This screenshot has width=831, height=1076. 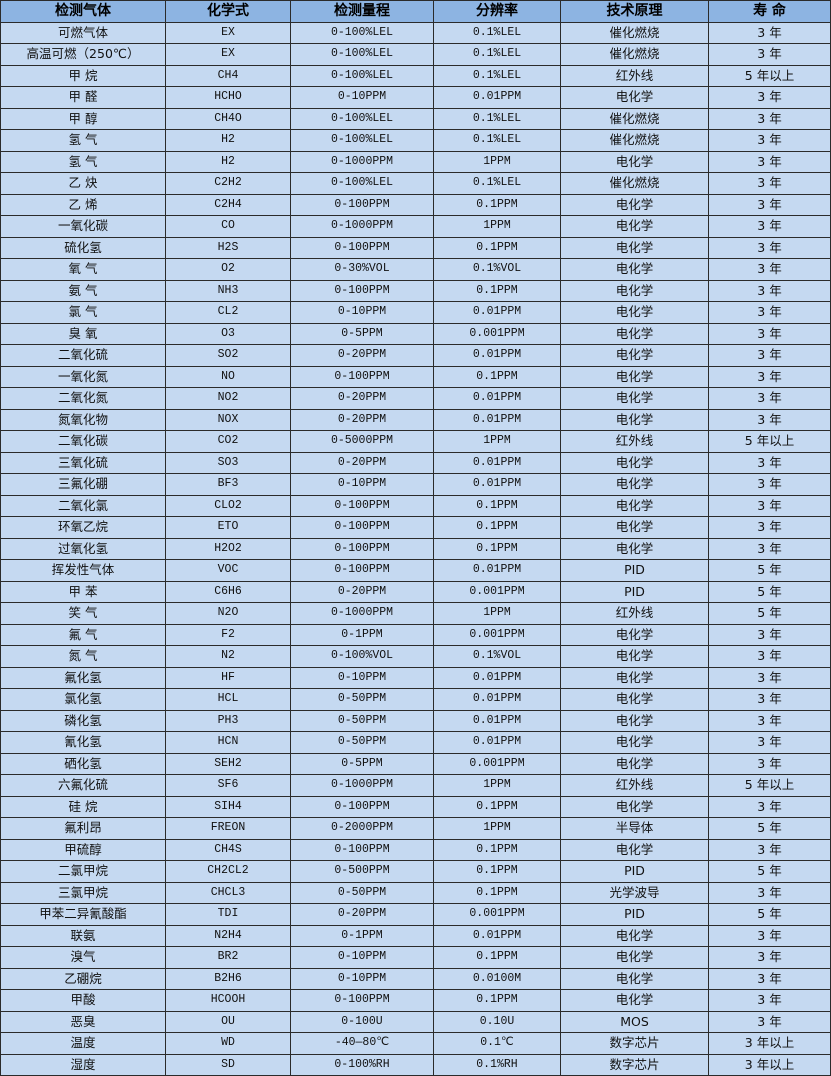 I want to click on table-row: 氮 气 N2 0-100%VOL 0.1%VOL 电化学 3 年, so click(x=415, y=656).